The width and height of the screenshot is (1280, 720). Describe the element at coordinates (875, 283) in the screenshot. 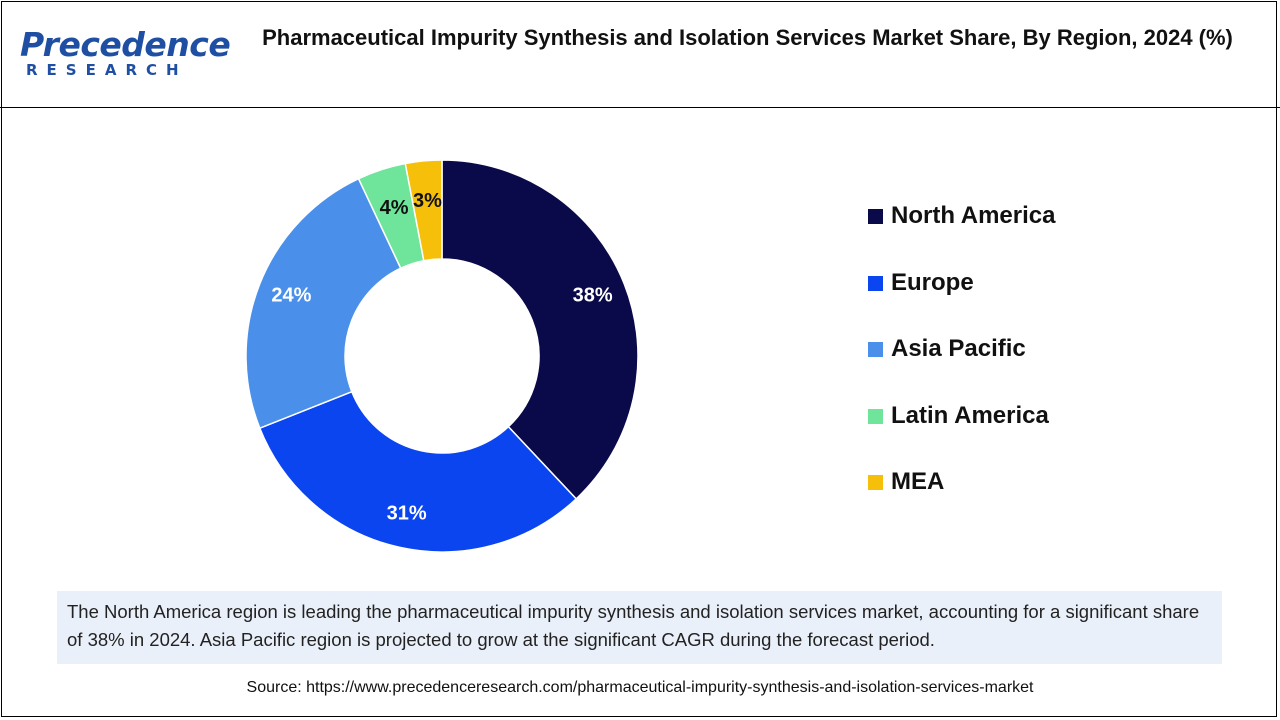

I see `legend-swatch-europe` at that location.